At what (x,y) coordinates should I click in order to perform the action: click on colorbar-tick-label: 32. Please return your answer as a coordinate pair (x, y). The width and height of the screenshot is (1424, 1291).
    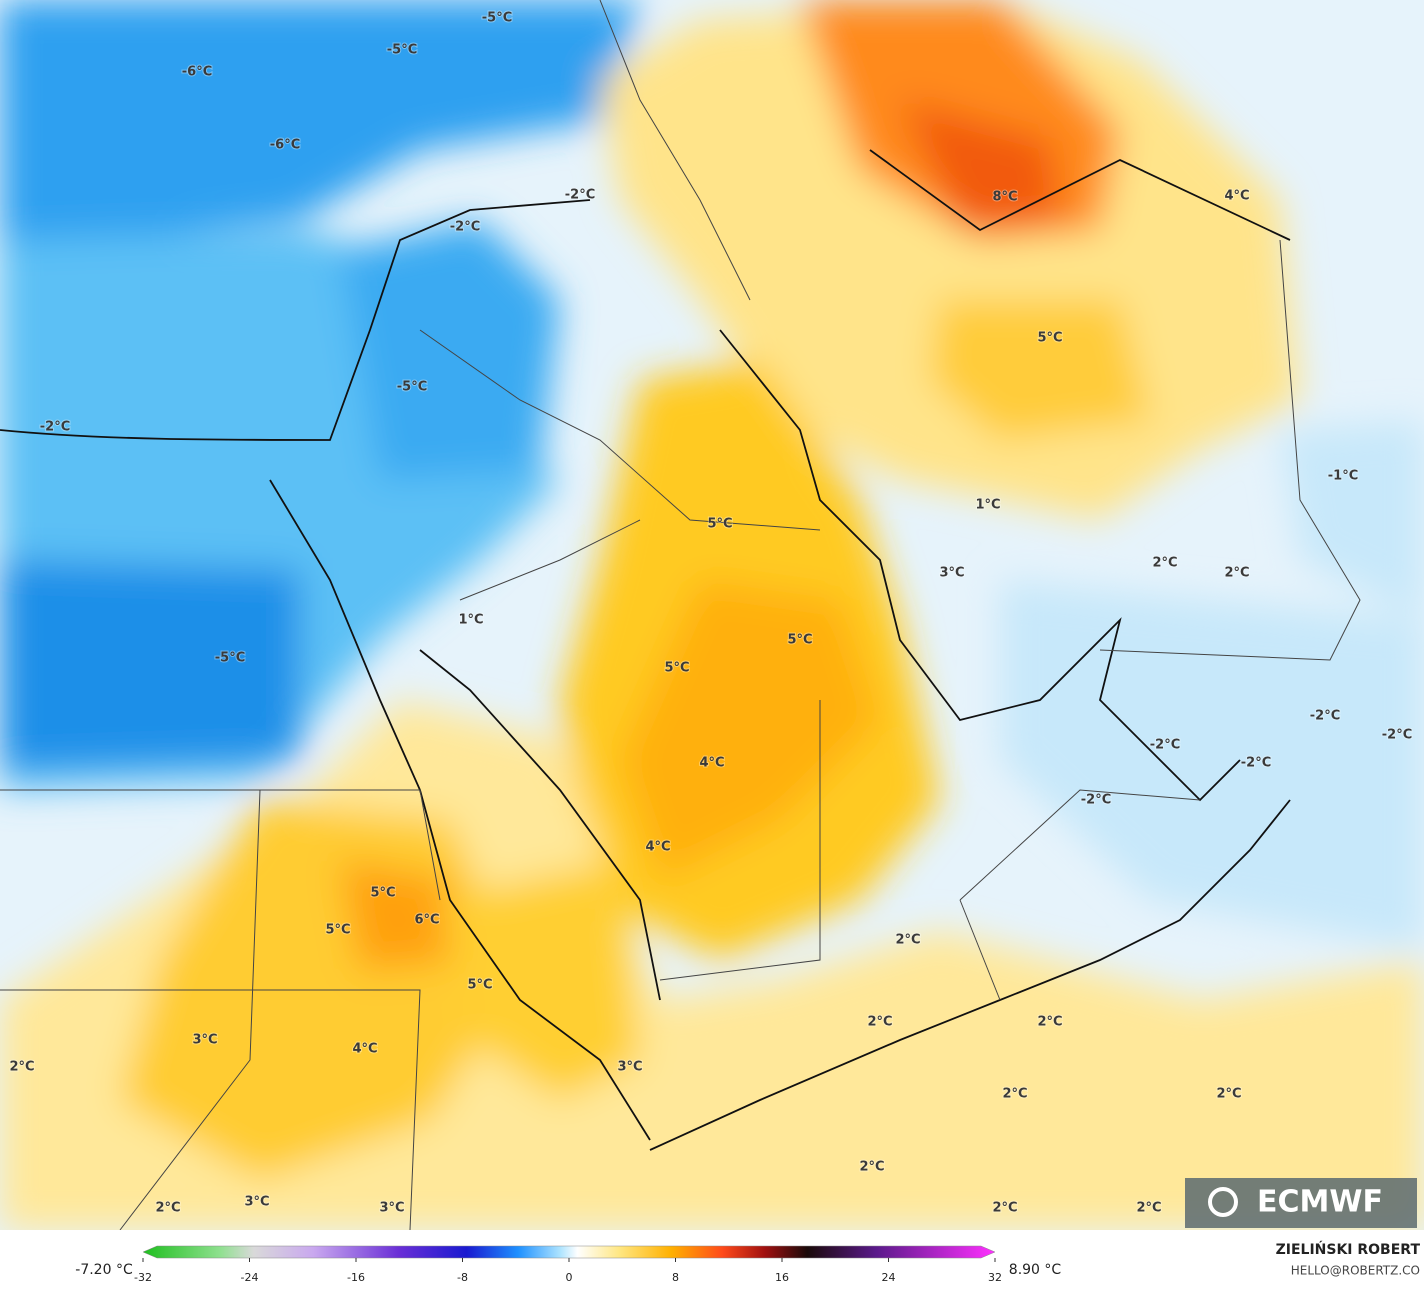
    Looking at the image, I should click on (995, 1277).